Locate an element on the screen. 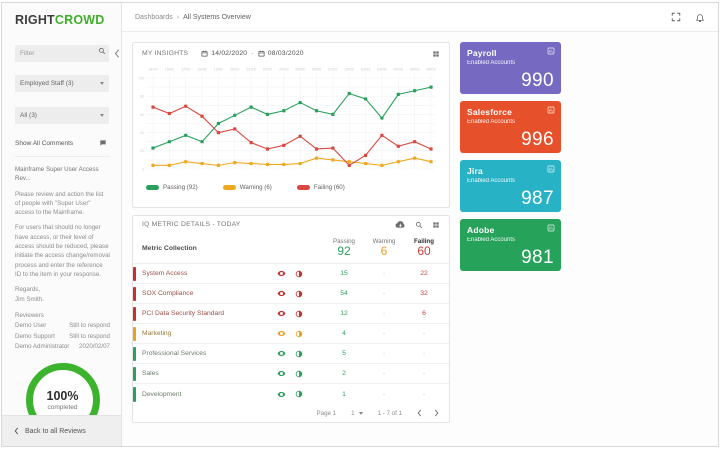  bell-icon is located at coordinates (700, 17).